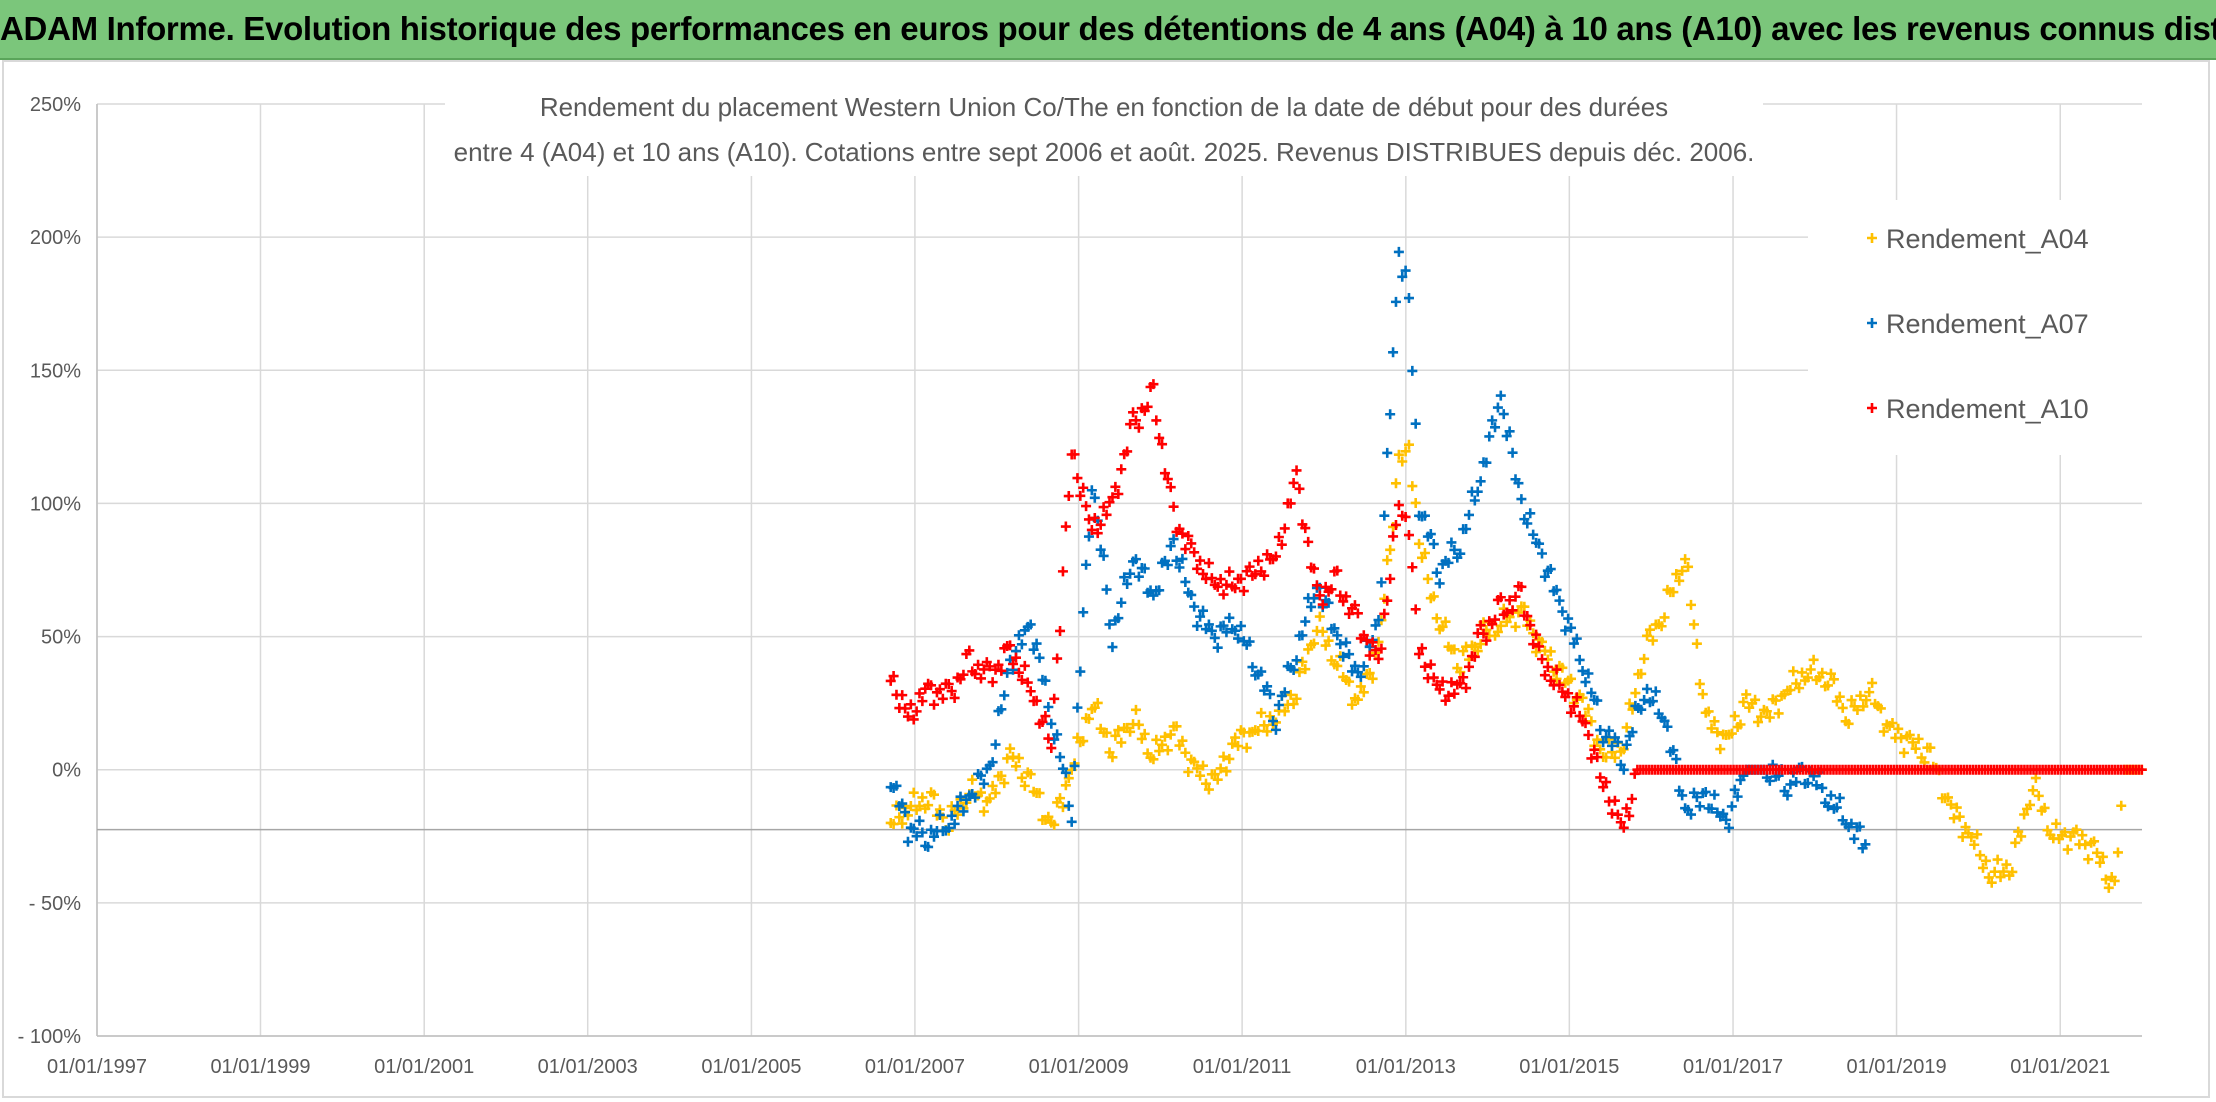  What do you see at coordinates (1242, 1067) in the screenshot?
I see `x-tick-label: 01/01/2011` at bounding box center [1242, 1067].